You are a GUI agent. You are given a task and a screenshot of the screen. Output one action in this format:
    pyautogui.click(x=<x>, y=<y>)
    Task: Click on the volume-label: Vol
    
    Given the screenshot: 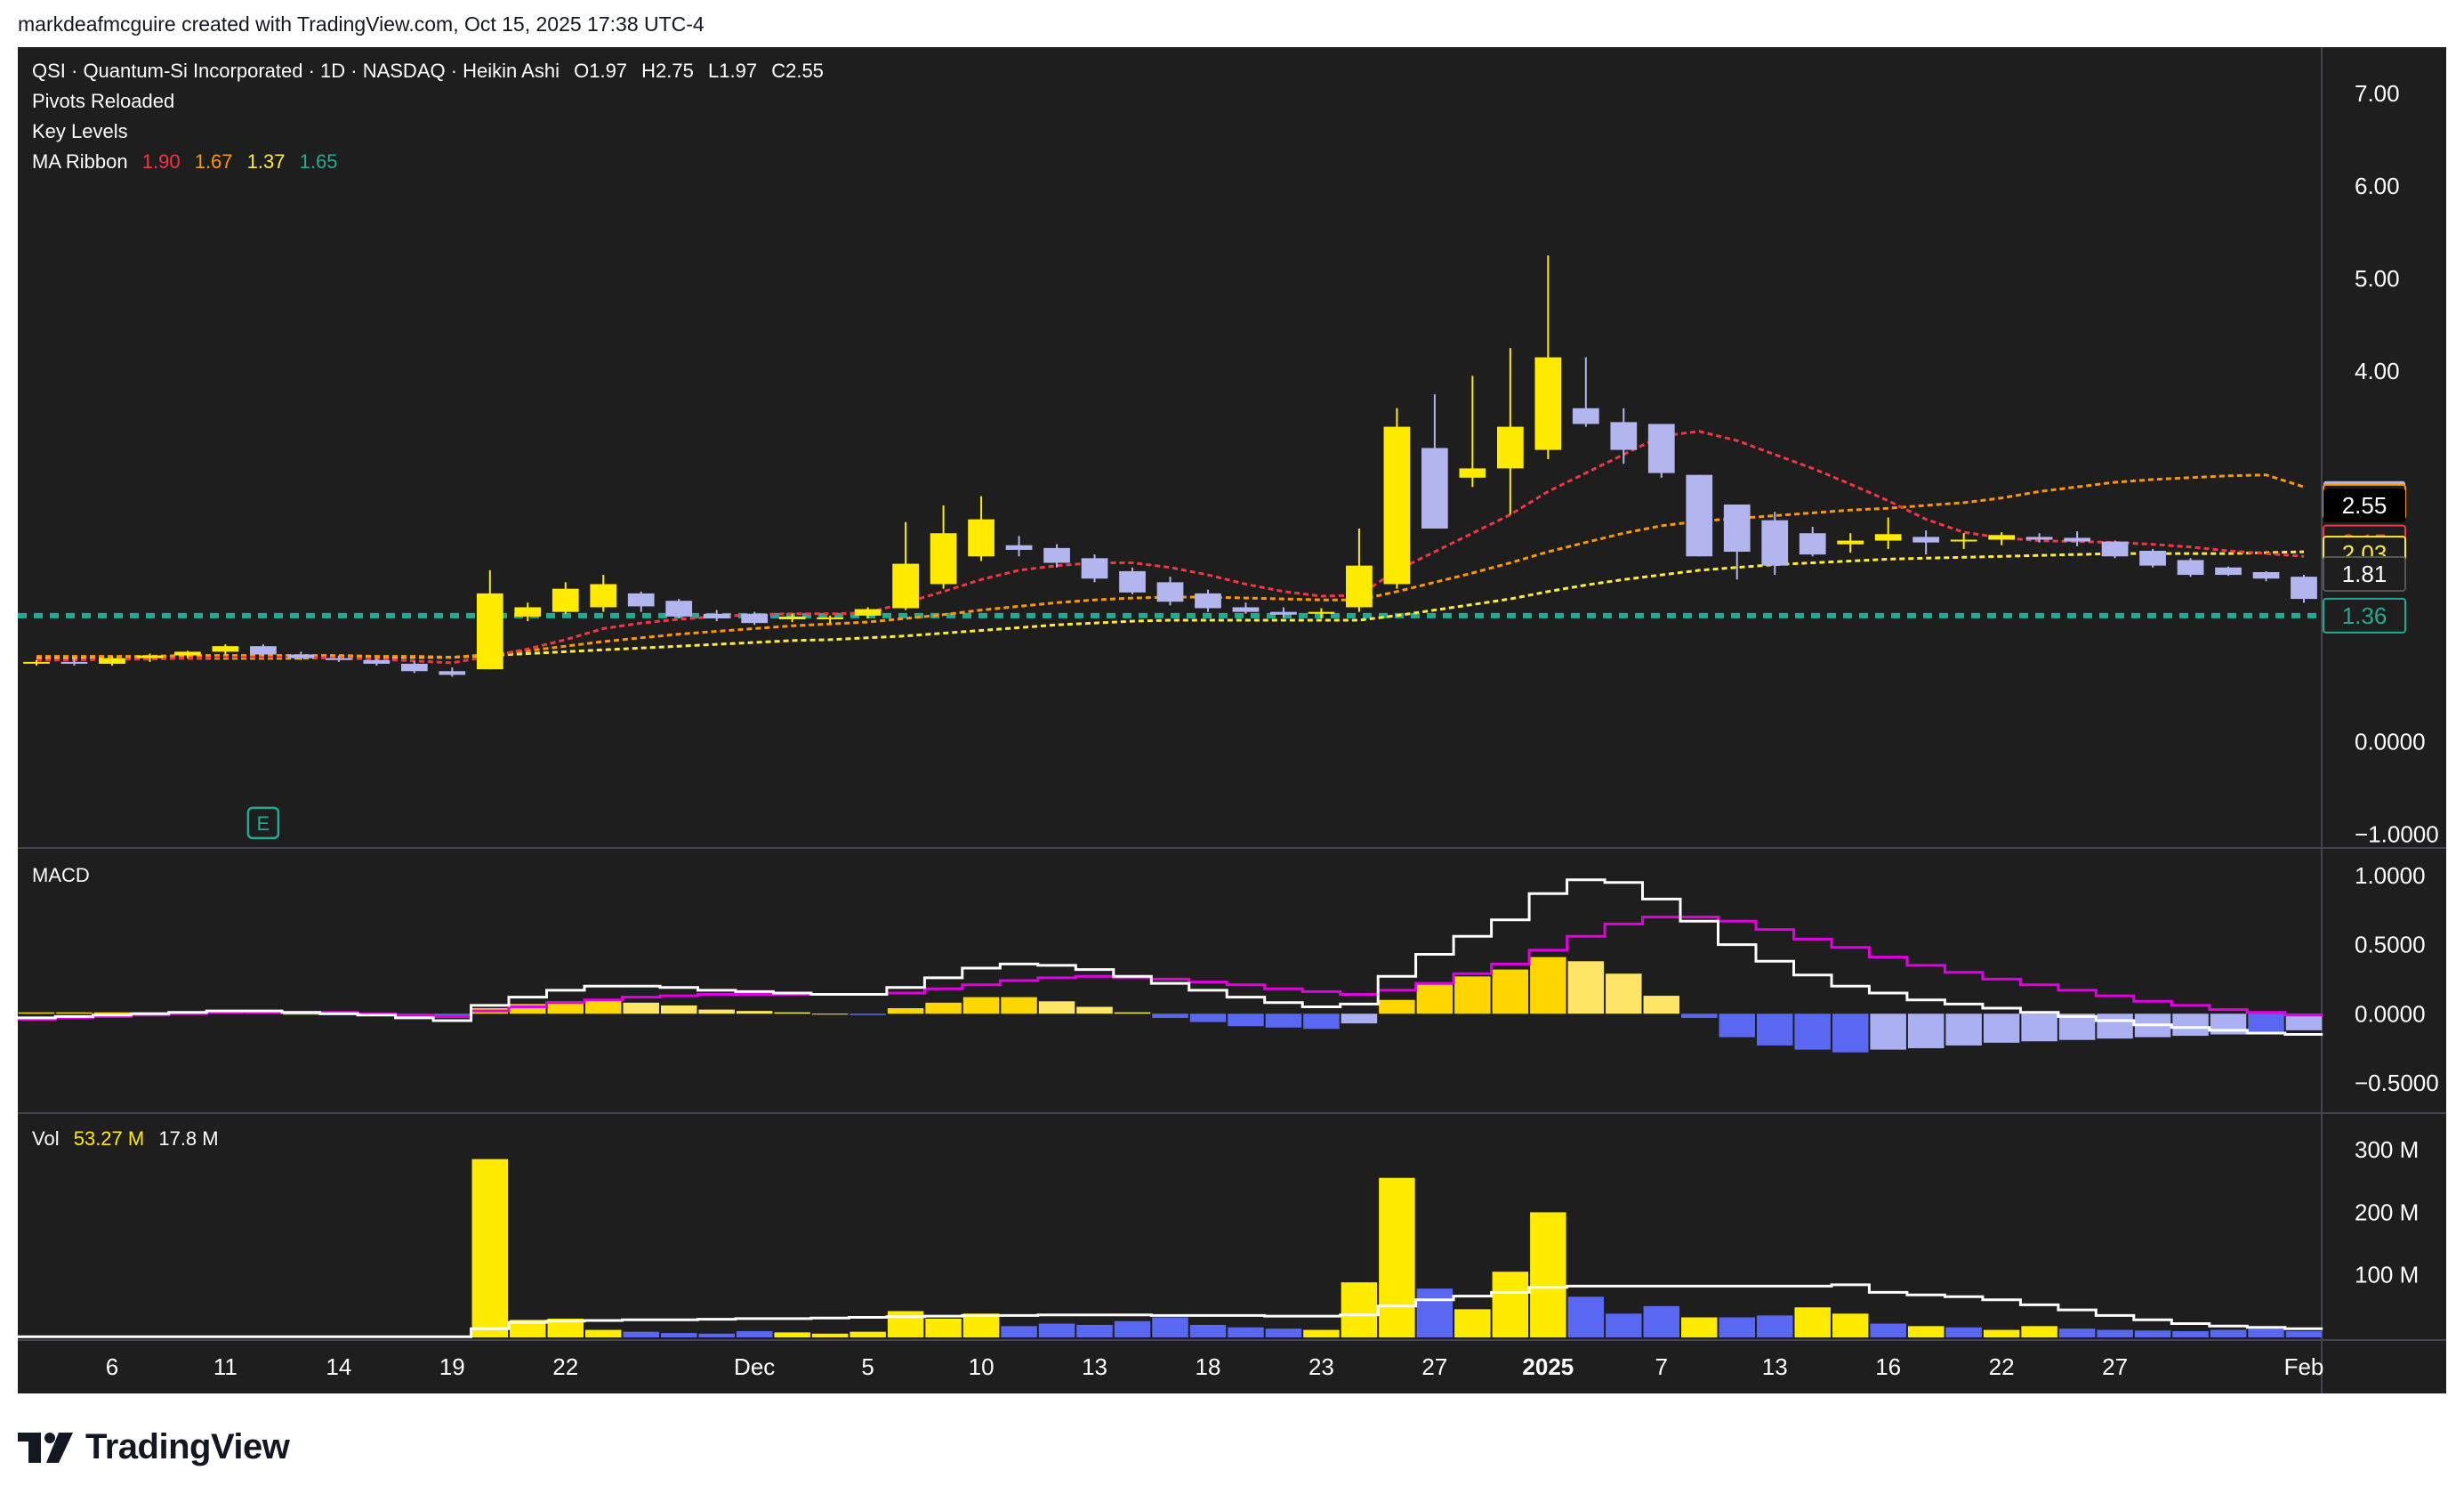 What is the action you would take?
    pyautogui.click(x=46, y=1138)
    